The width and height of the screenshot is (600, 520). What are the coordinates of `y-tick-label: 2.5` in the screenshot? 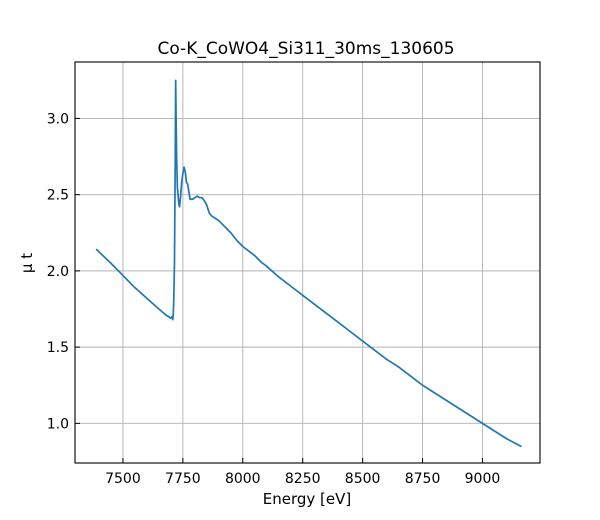 It's located at (58, 196).